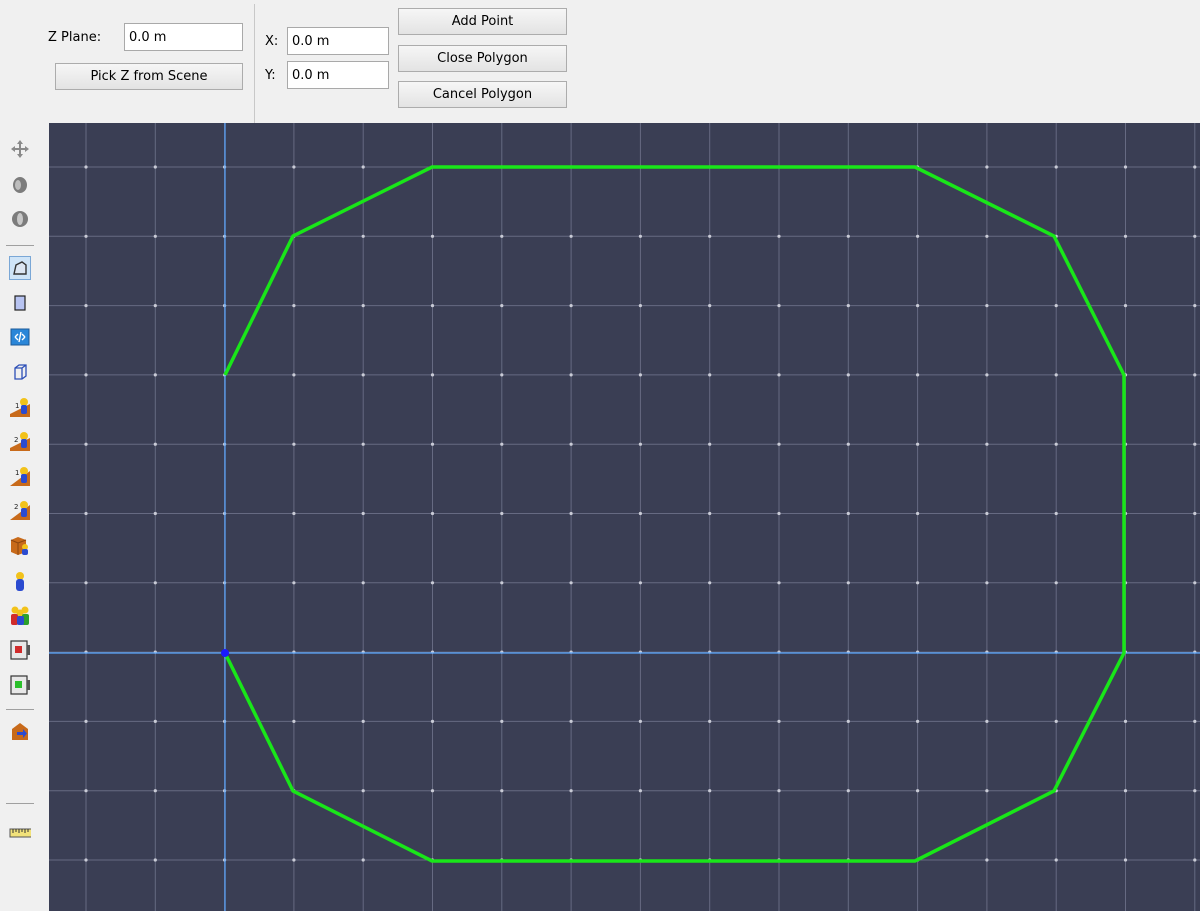 The height and width of the screenshot is (911, 1200). Describe the element at coordinates (482, 94) in the screenshot. I see `cancel-polygon-button: Cancel Polygon` at that location.